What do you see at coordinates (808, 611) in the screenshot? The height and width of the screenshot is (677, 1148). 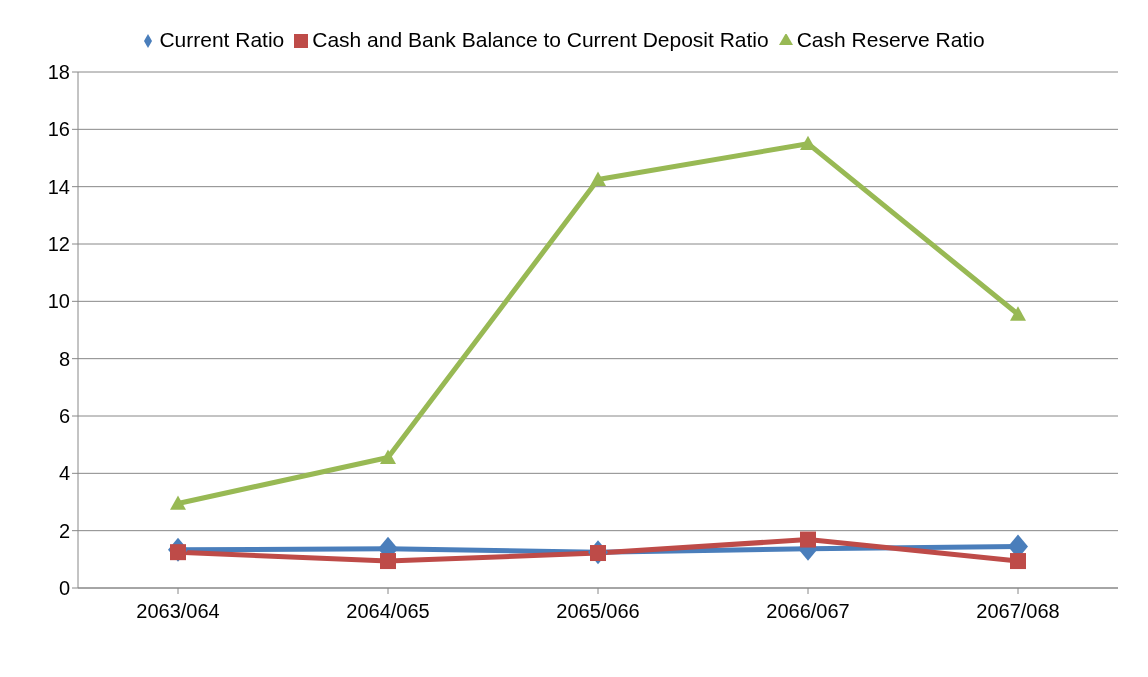 I see `x-tick-label: 2066/067` at bounding box center [808, 611].